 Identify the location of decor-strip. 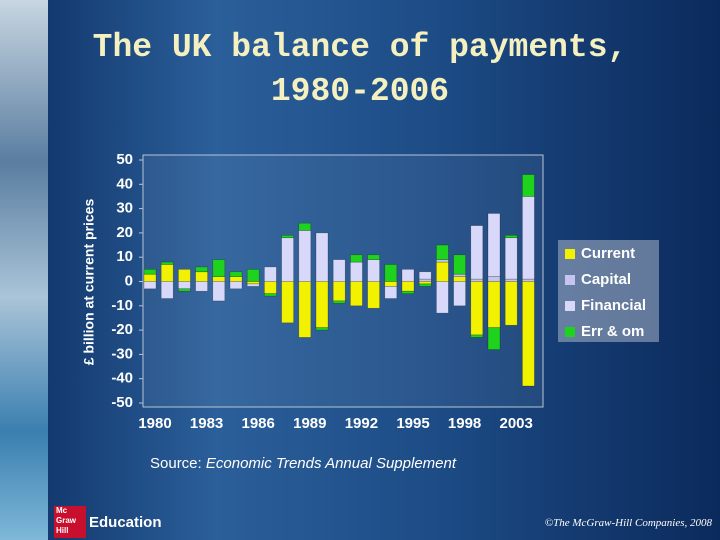
(24, 270).